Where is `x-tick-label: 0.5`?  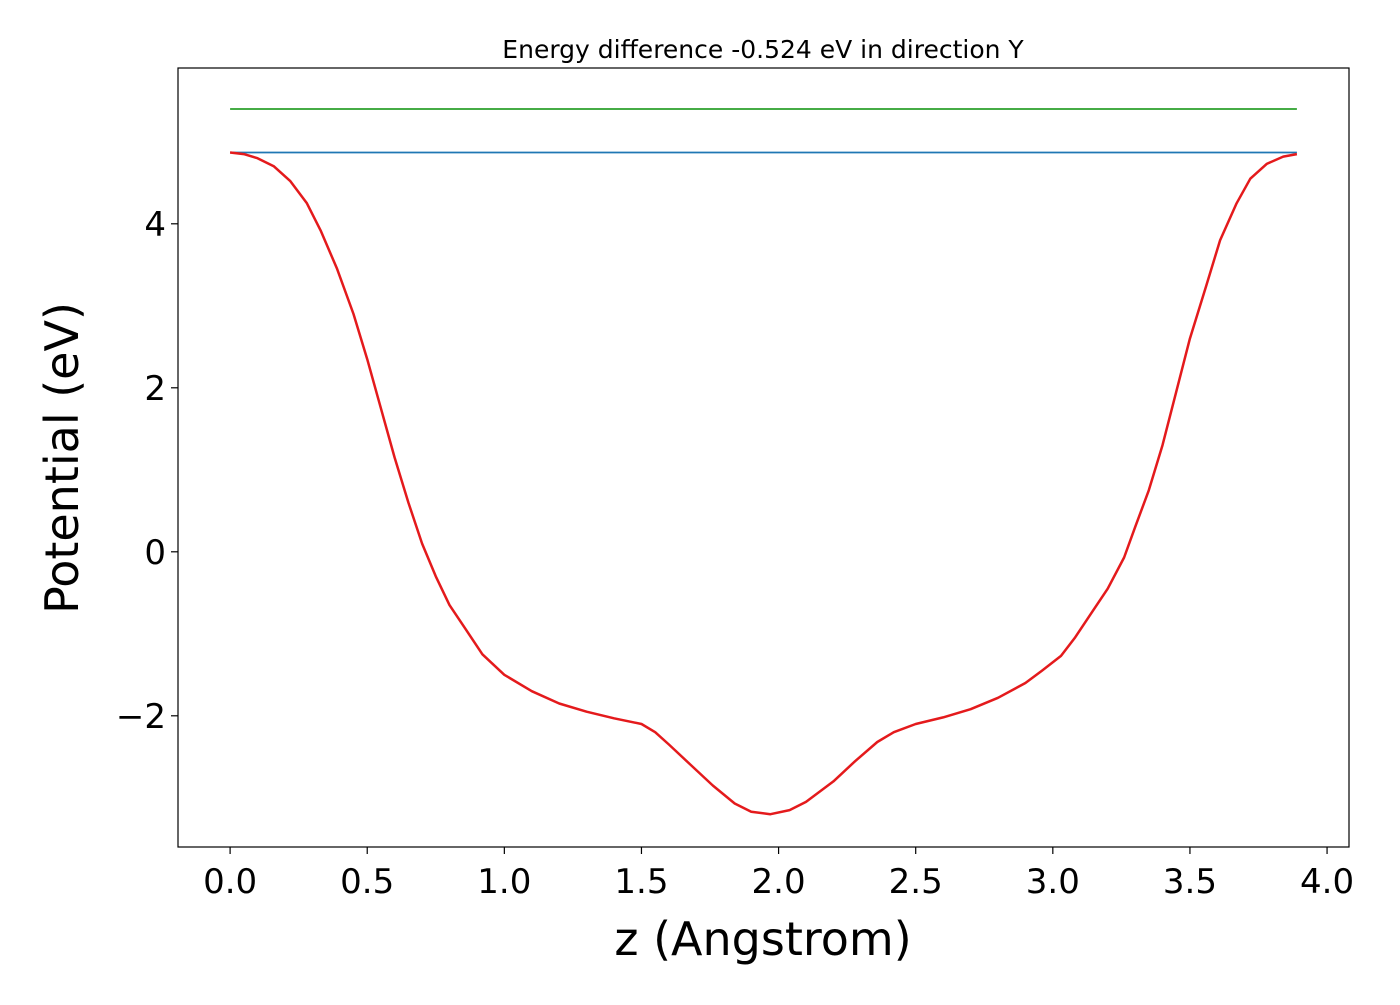 x-tick-label: 0.5 is located at coordinates (367, 882).